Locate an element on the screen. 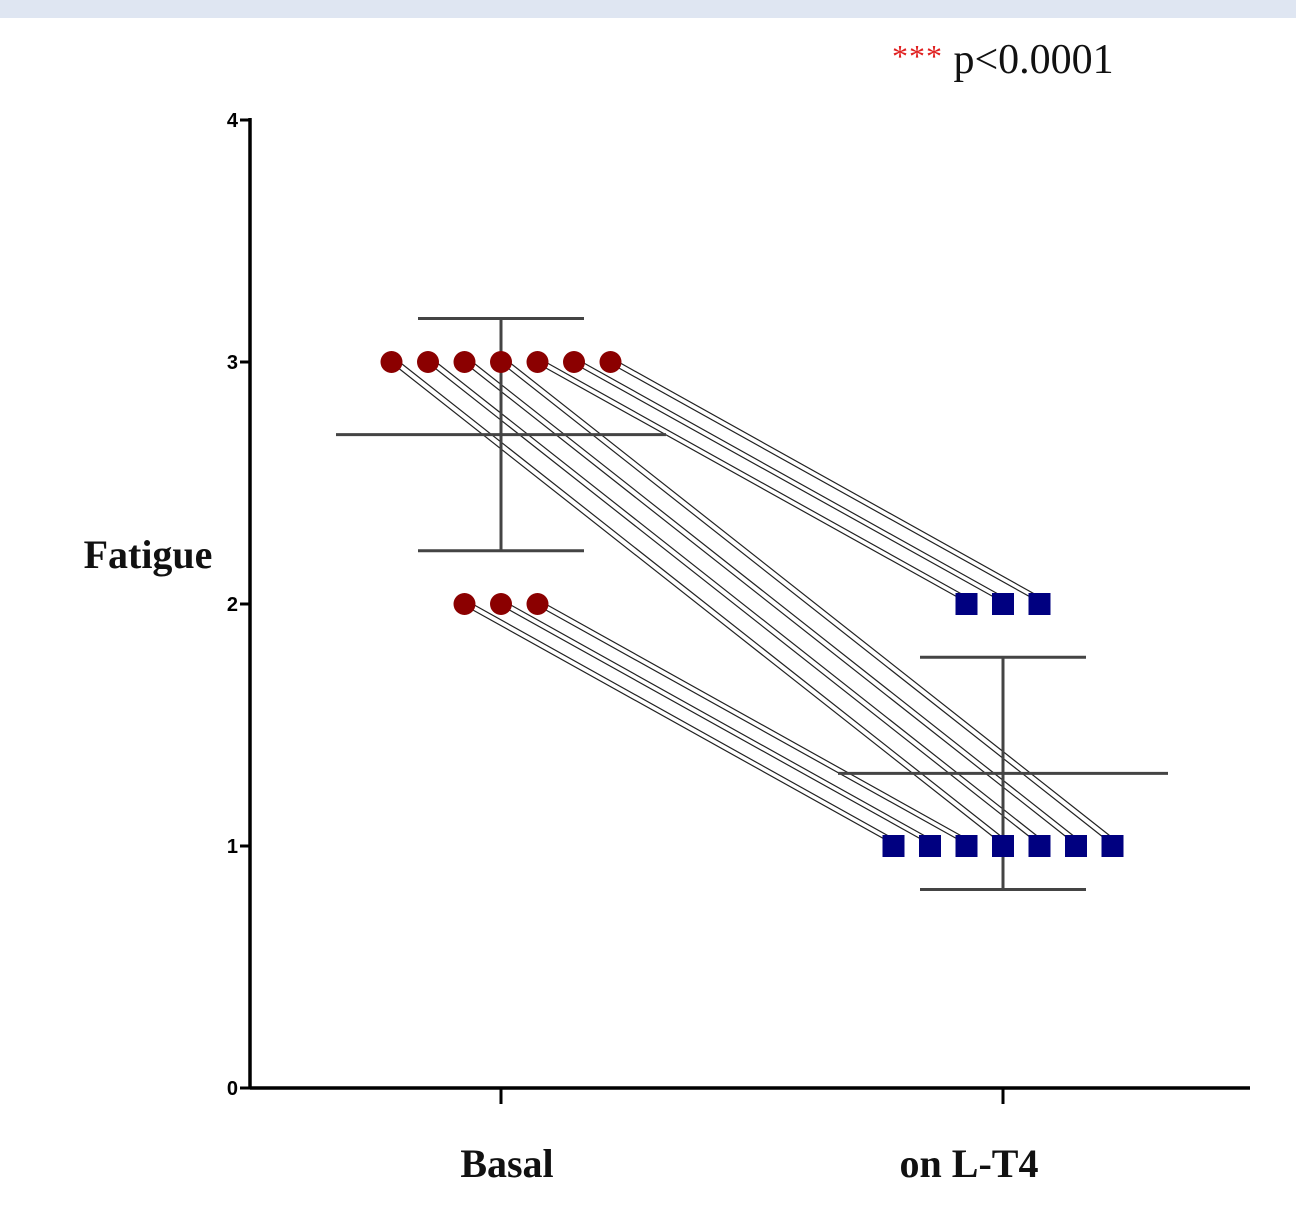  y-axis-title: Fatigue is located at coordinates (148, 554).